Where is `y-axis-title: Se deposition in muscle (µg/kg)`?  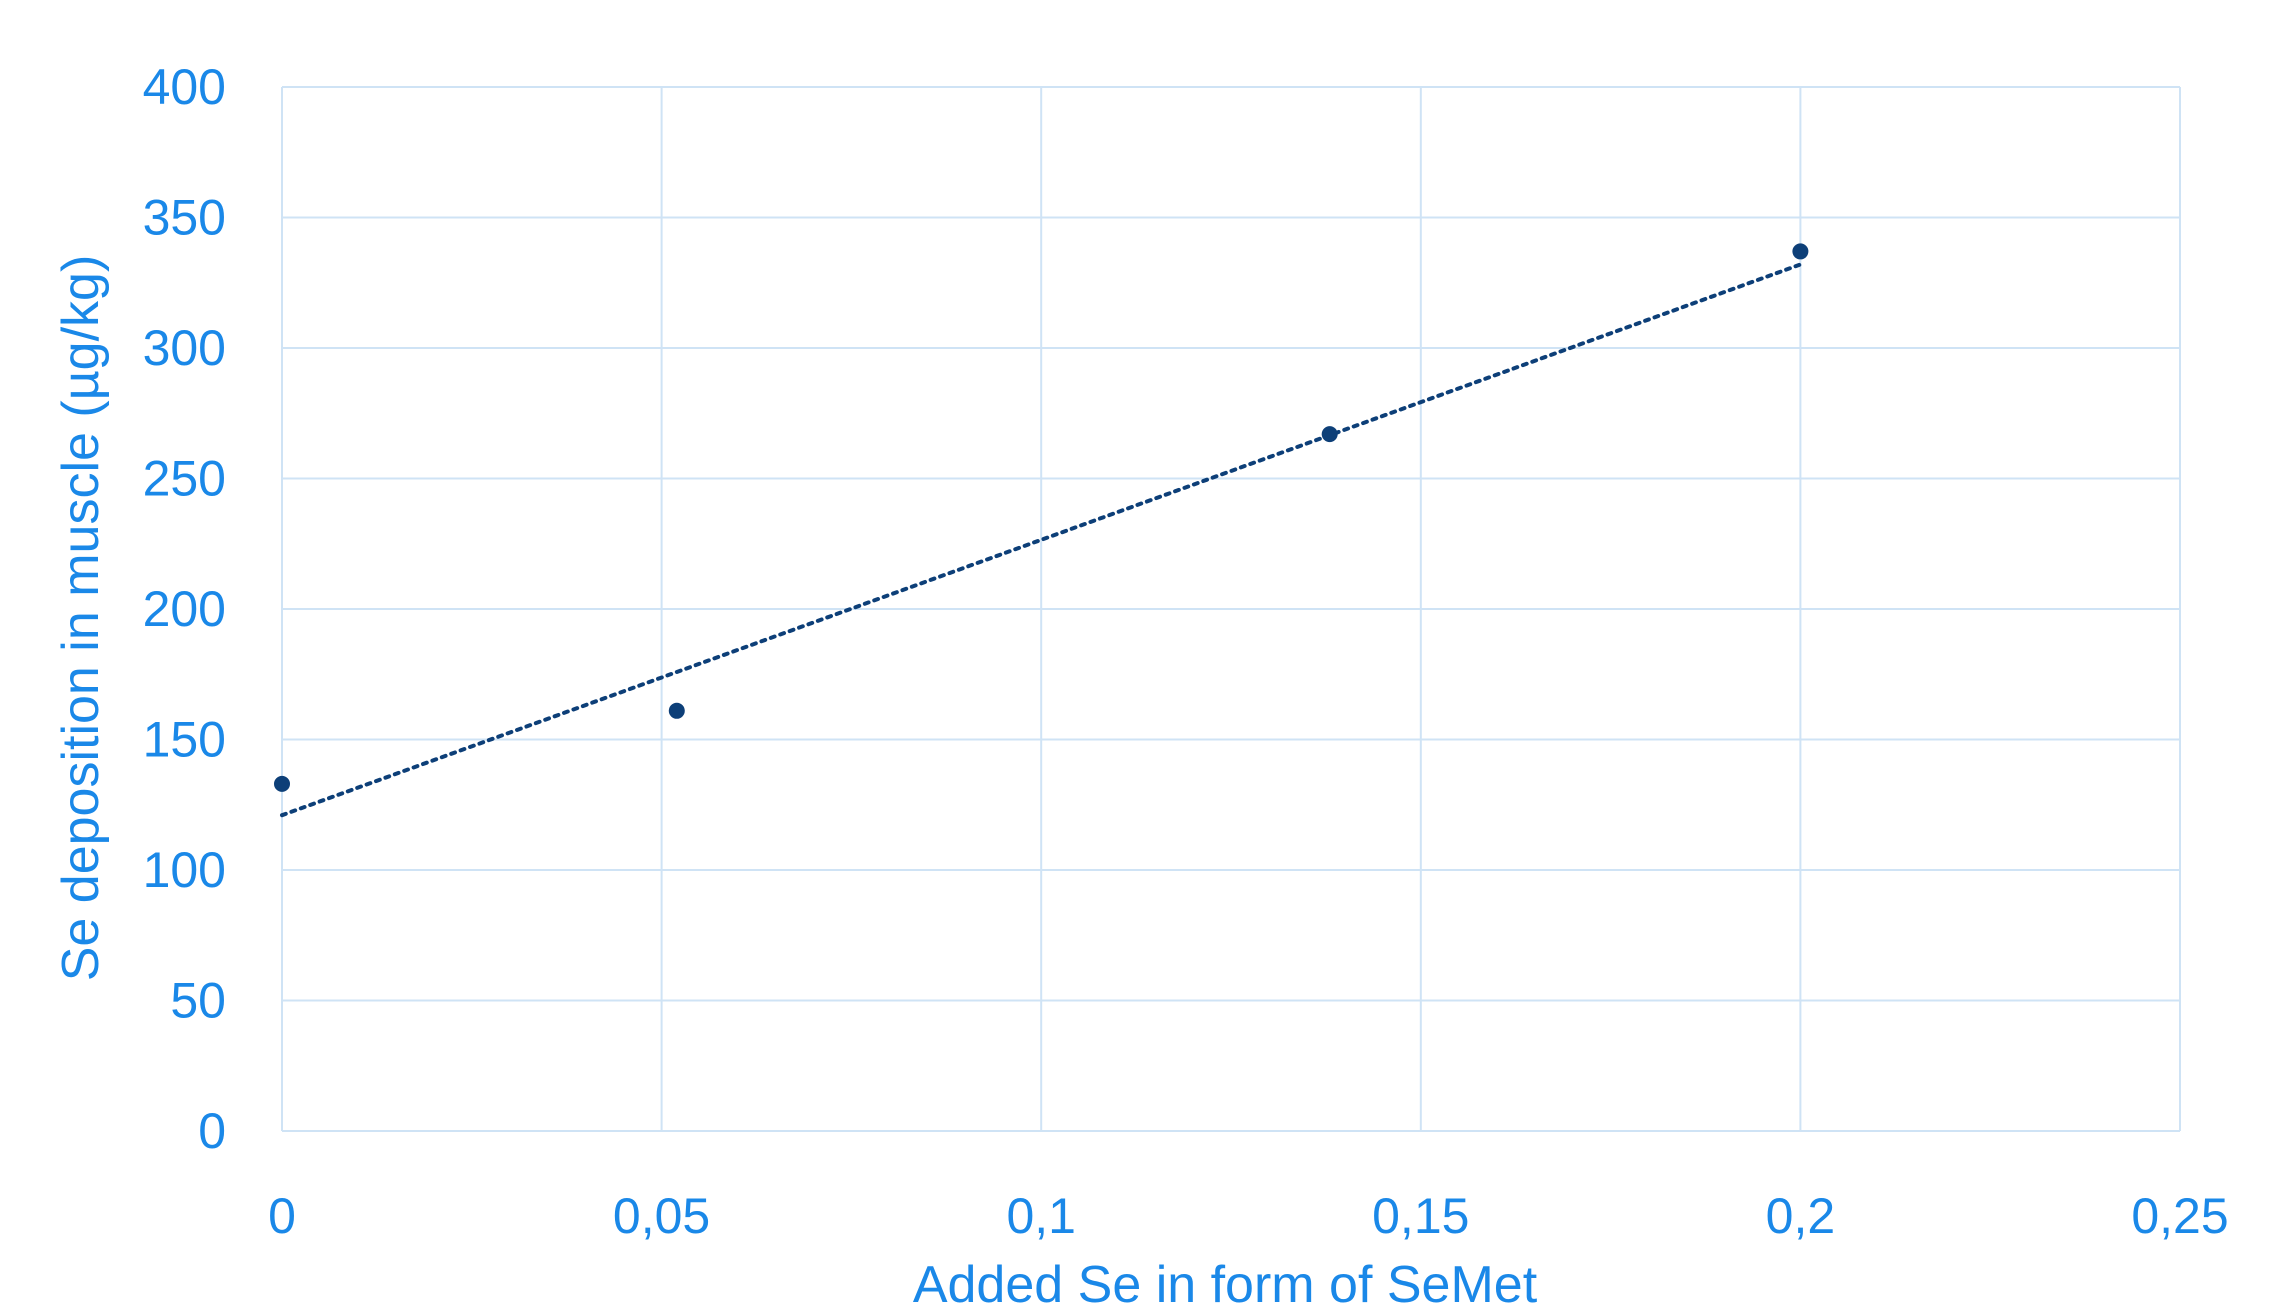 y-axis-title: Se deposition in muscle (µg/kg) is located at coordinates (81, 618).